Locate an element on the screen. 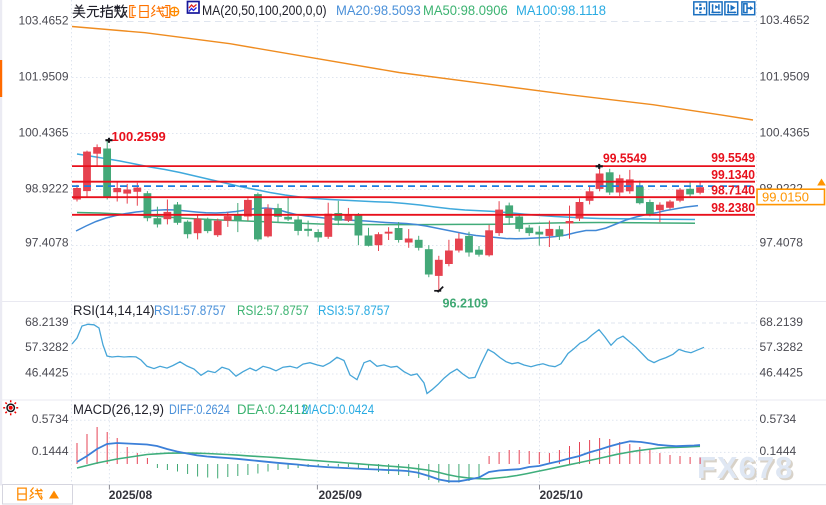  svg-text: 98.2380 is located at coordinates (733, 208).